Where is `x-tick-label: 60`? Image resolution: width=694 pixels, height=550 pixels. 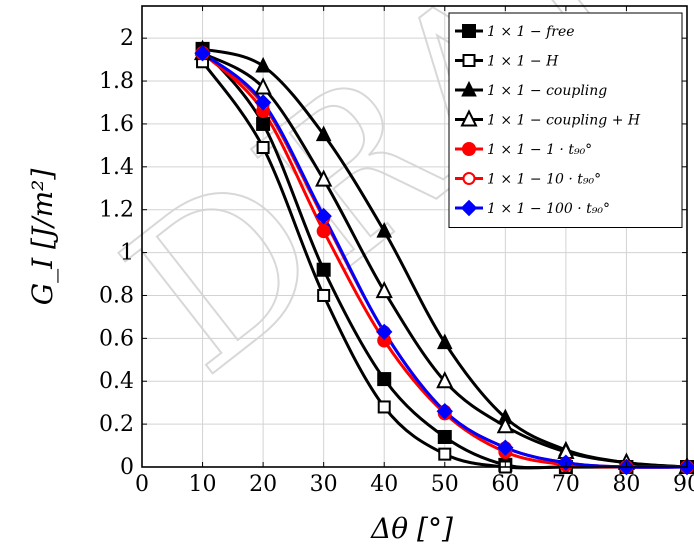 x-tick-label: 60 is located at coordinates (505, 484).